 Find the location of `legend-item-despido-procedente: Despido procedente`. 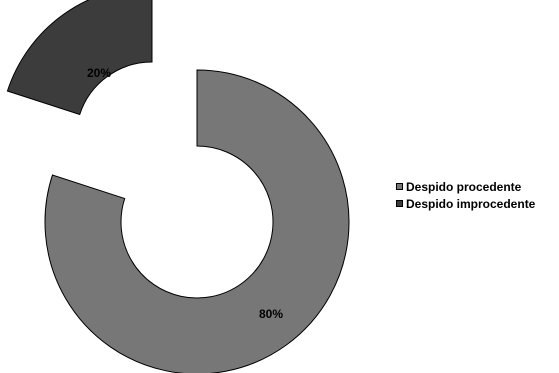

legend-item-despido-procedente: Despido procedente is located at coordinates (465, 186).